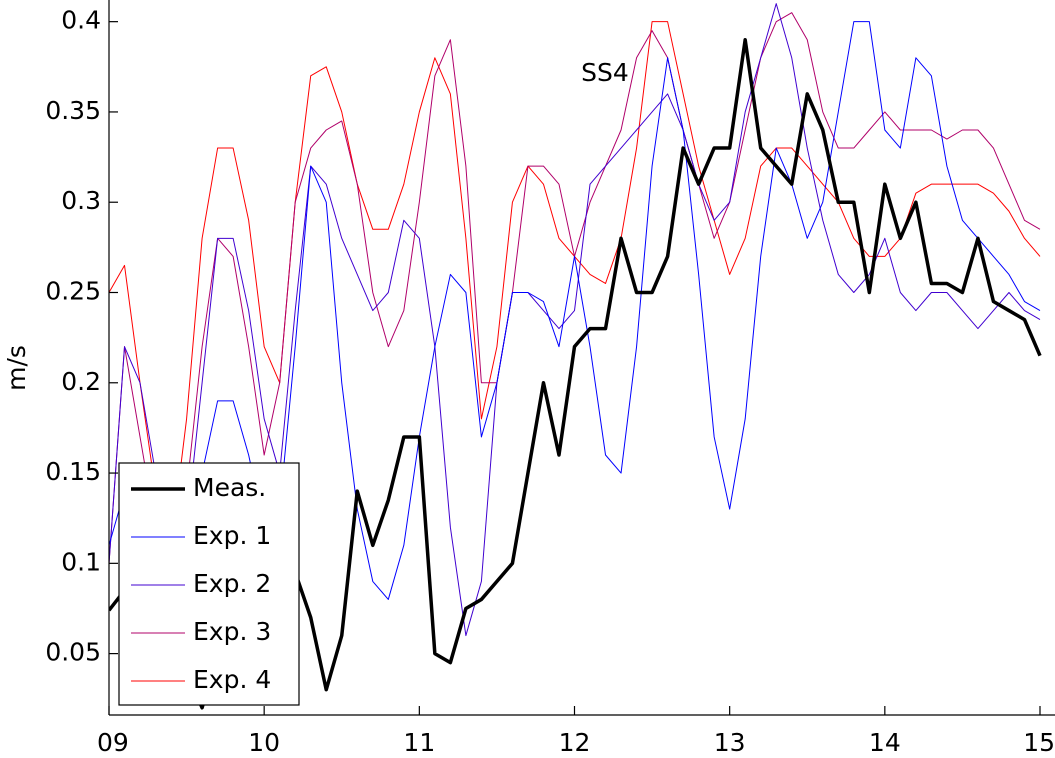  I want to click on x-tick-label: 10, so click(264, 742).